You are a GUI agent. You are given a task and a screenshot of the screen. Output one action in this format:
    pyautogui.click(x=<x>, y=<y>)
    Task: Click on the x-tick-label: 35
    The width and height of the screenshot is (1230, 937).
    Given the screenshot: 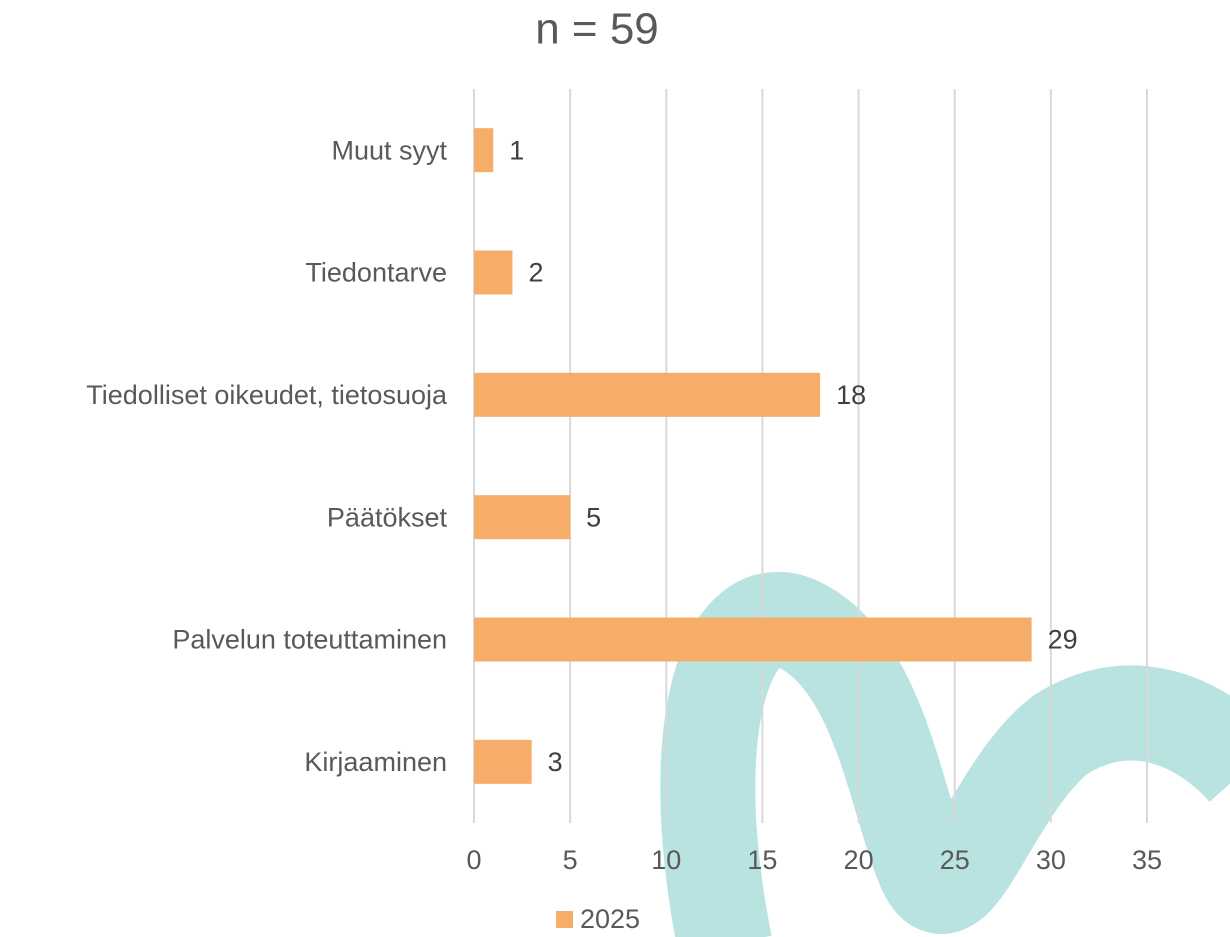 What is the action you would take?
    pyautogui.click(x=1147, y=860)
    